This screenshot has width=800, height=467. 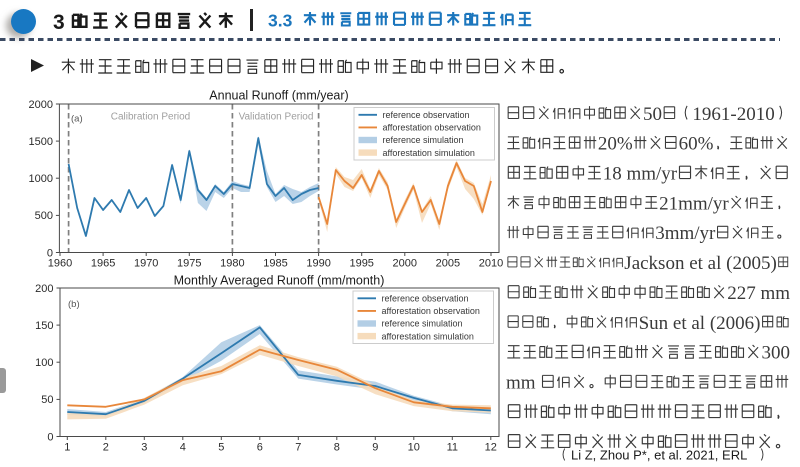 What do you see at coordinates (318, 264) in the screenshot?
I see `svg-text: 1990` at bounding box center [318, 264].